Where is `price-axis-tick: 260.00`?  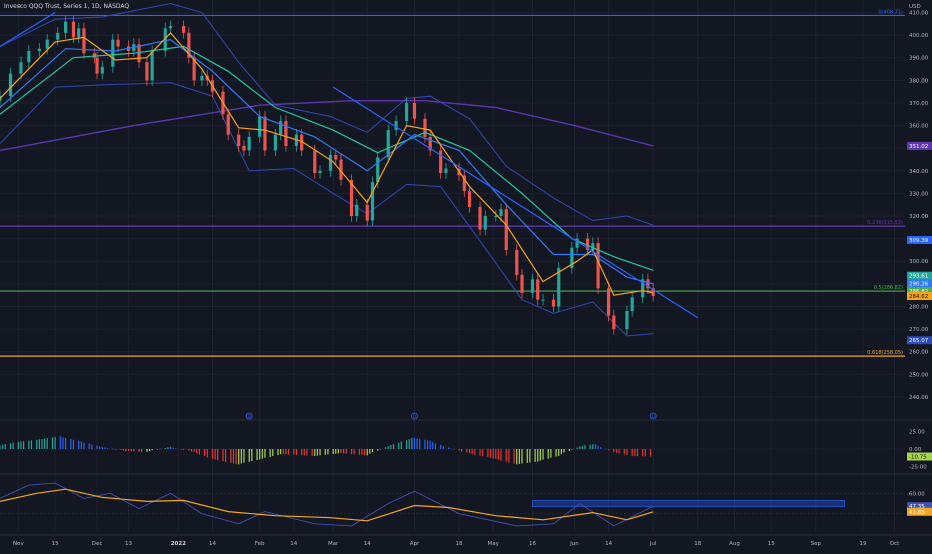
price-axis-tick: 260.00 is located at coordinates (919, 353).